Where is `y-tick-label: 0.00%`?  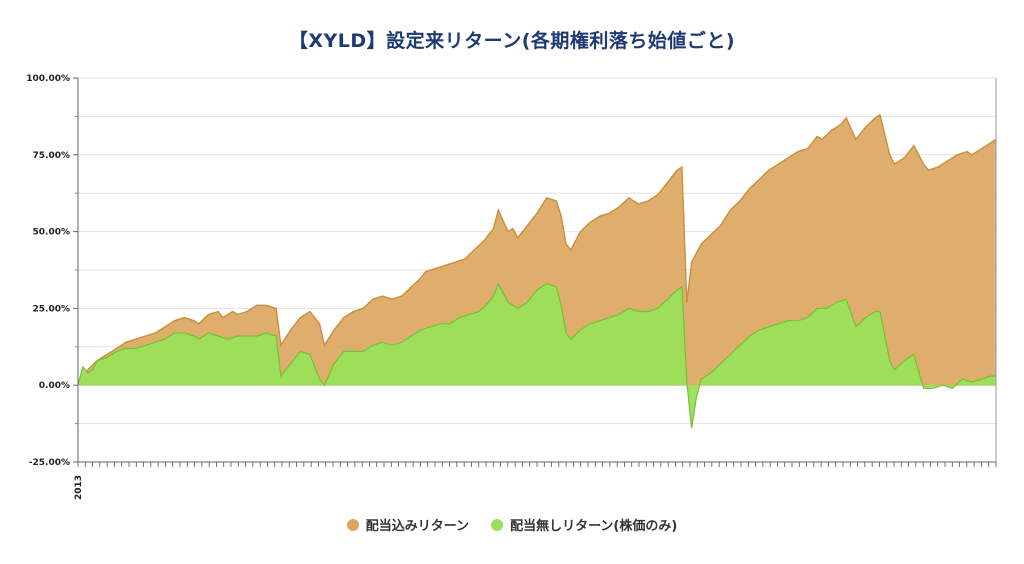
y-tick-label: 0.00% is located at coordinates (54, 386).